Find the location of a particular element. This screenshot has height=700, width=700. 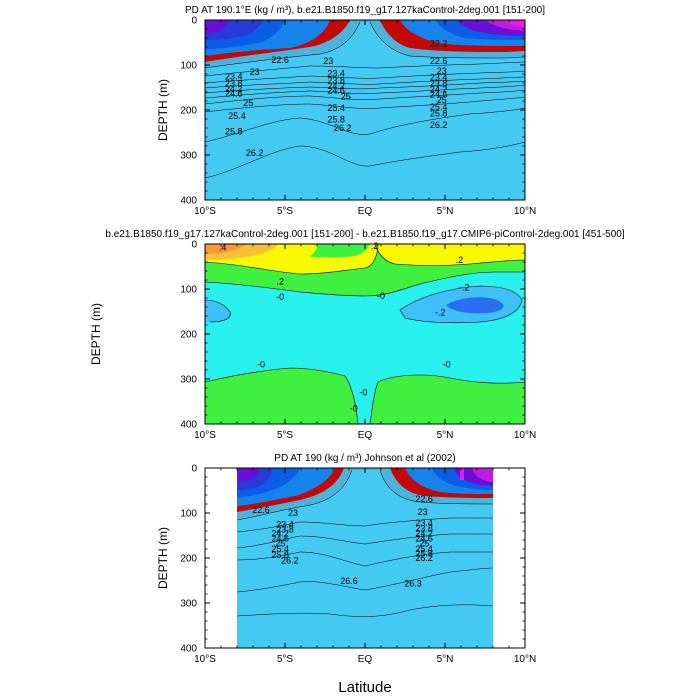

anom-neg3-right is located at coordinates (475, 305).